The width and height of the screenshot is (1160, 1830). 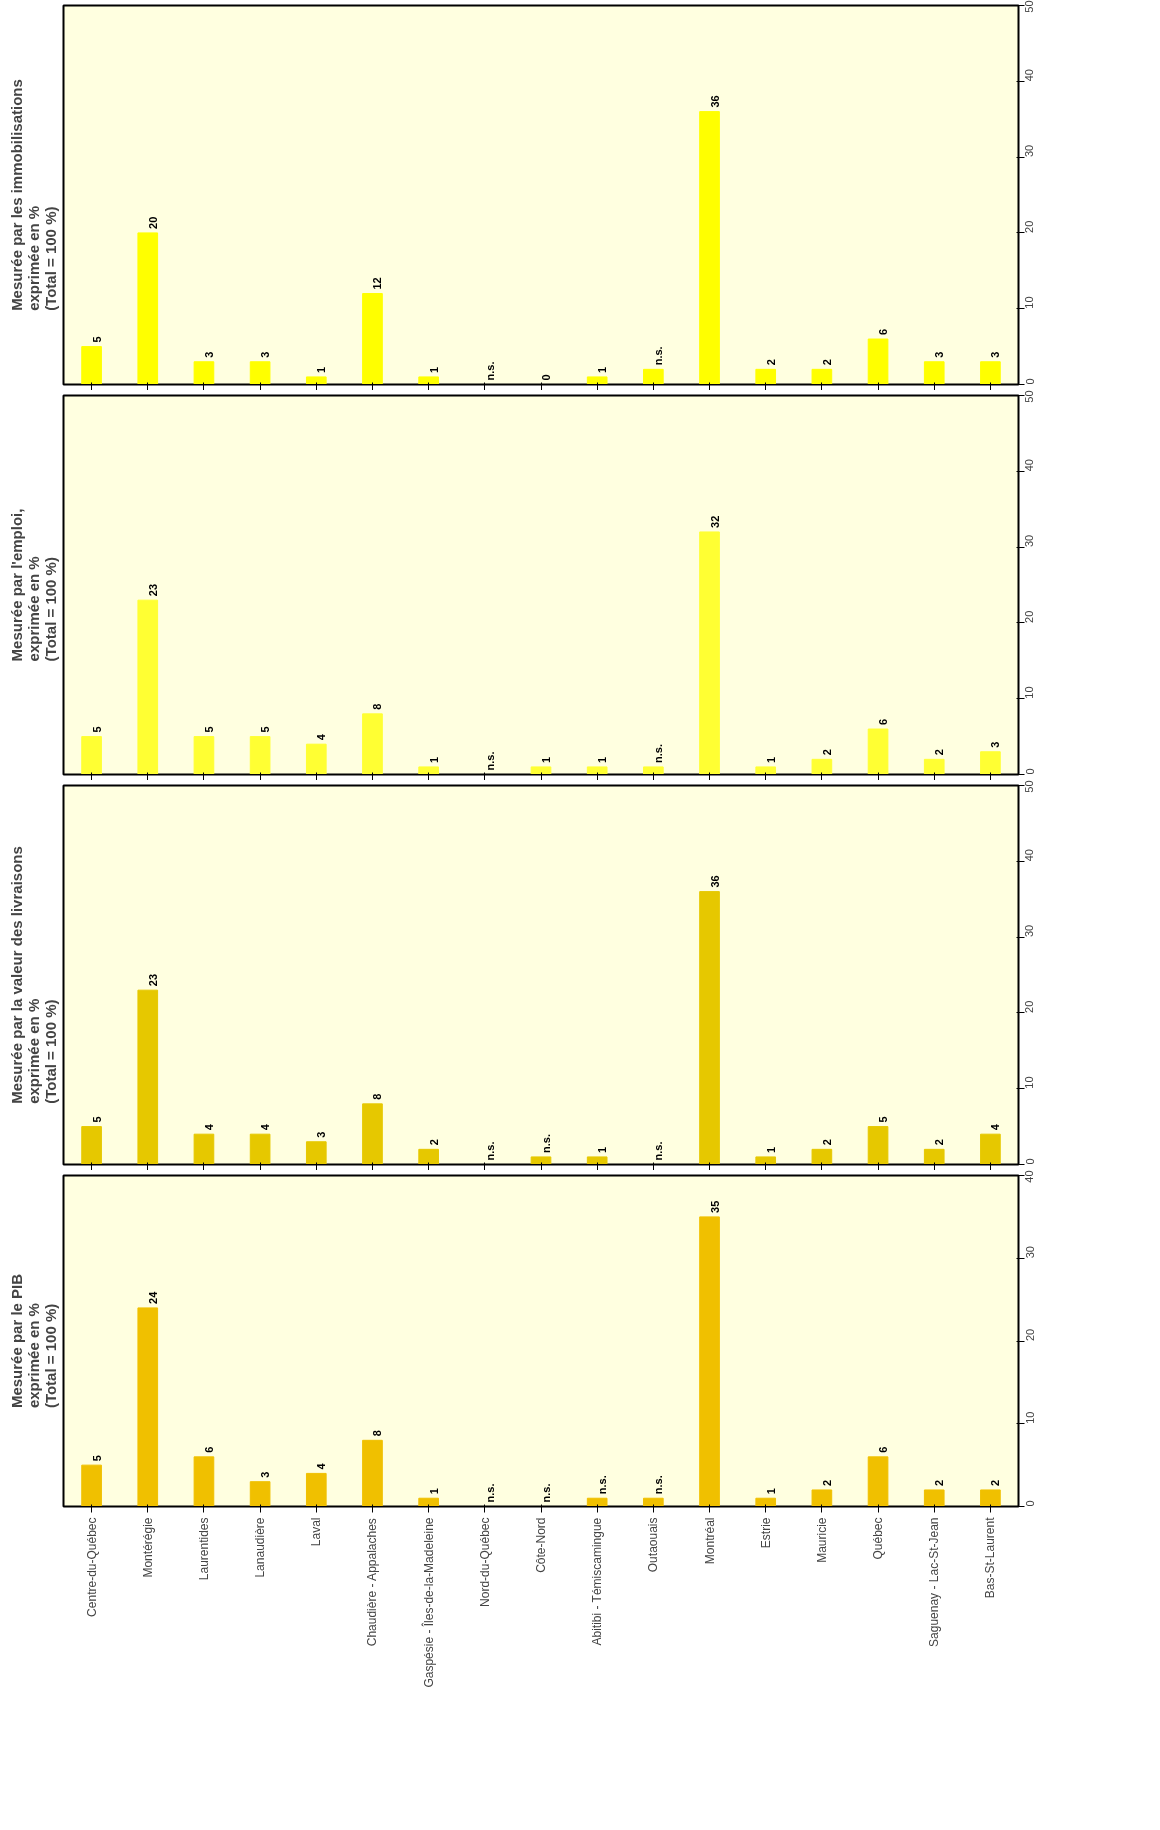 I want to click on x-tick-label: Montréal, so click(x=709, y=1541).